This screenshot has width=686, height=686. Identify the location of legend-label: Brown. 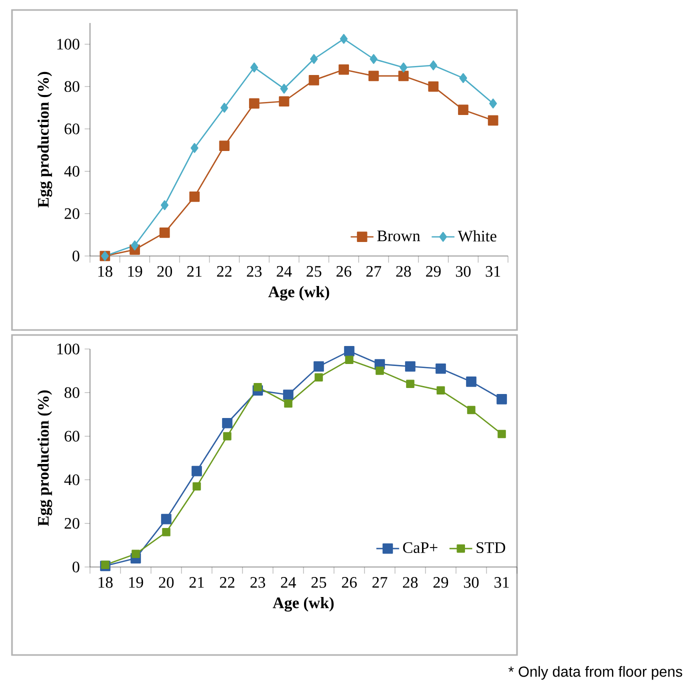
(398, 236).